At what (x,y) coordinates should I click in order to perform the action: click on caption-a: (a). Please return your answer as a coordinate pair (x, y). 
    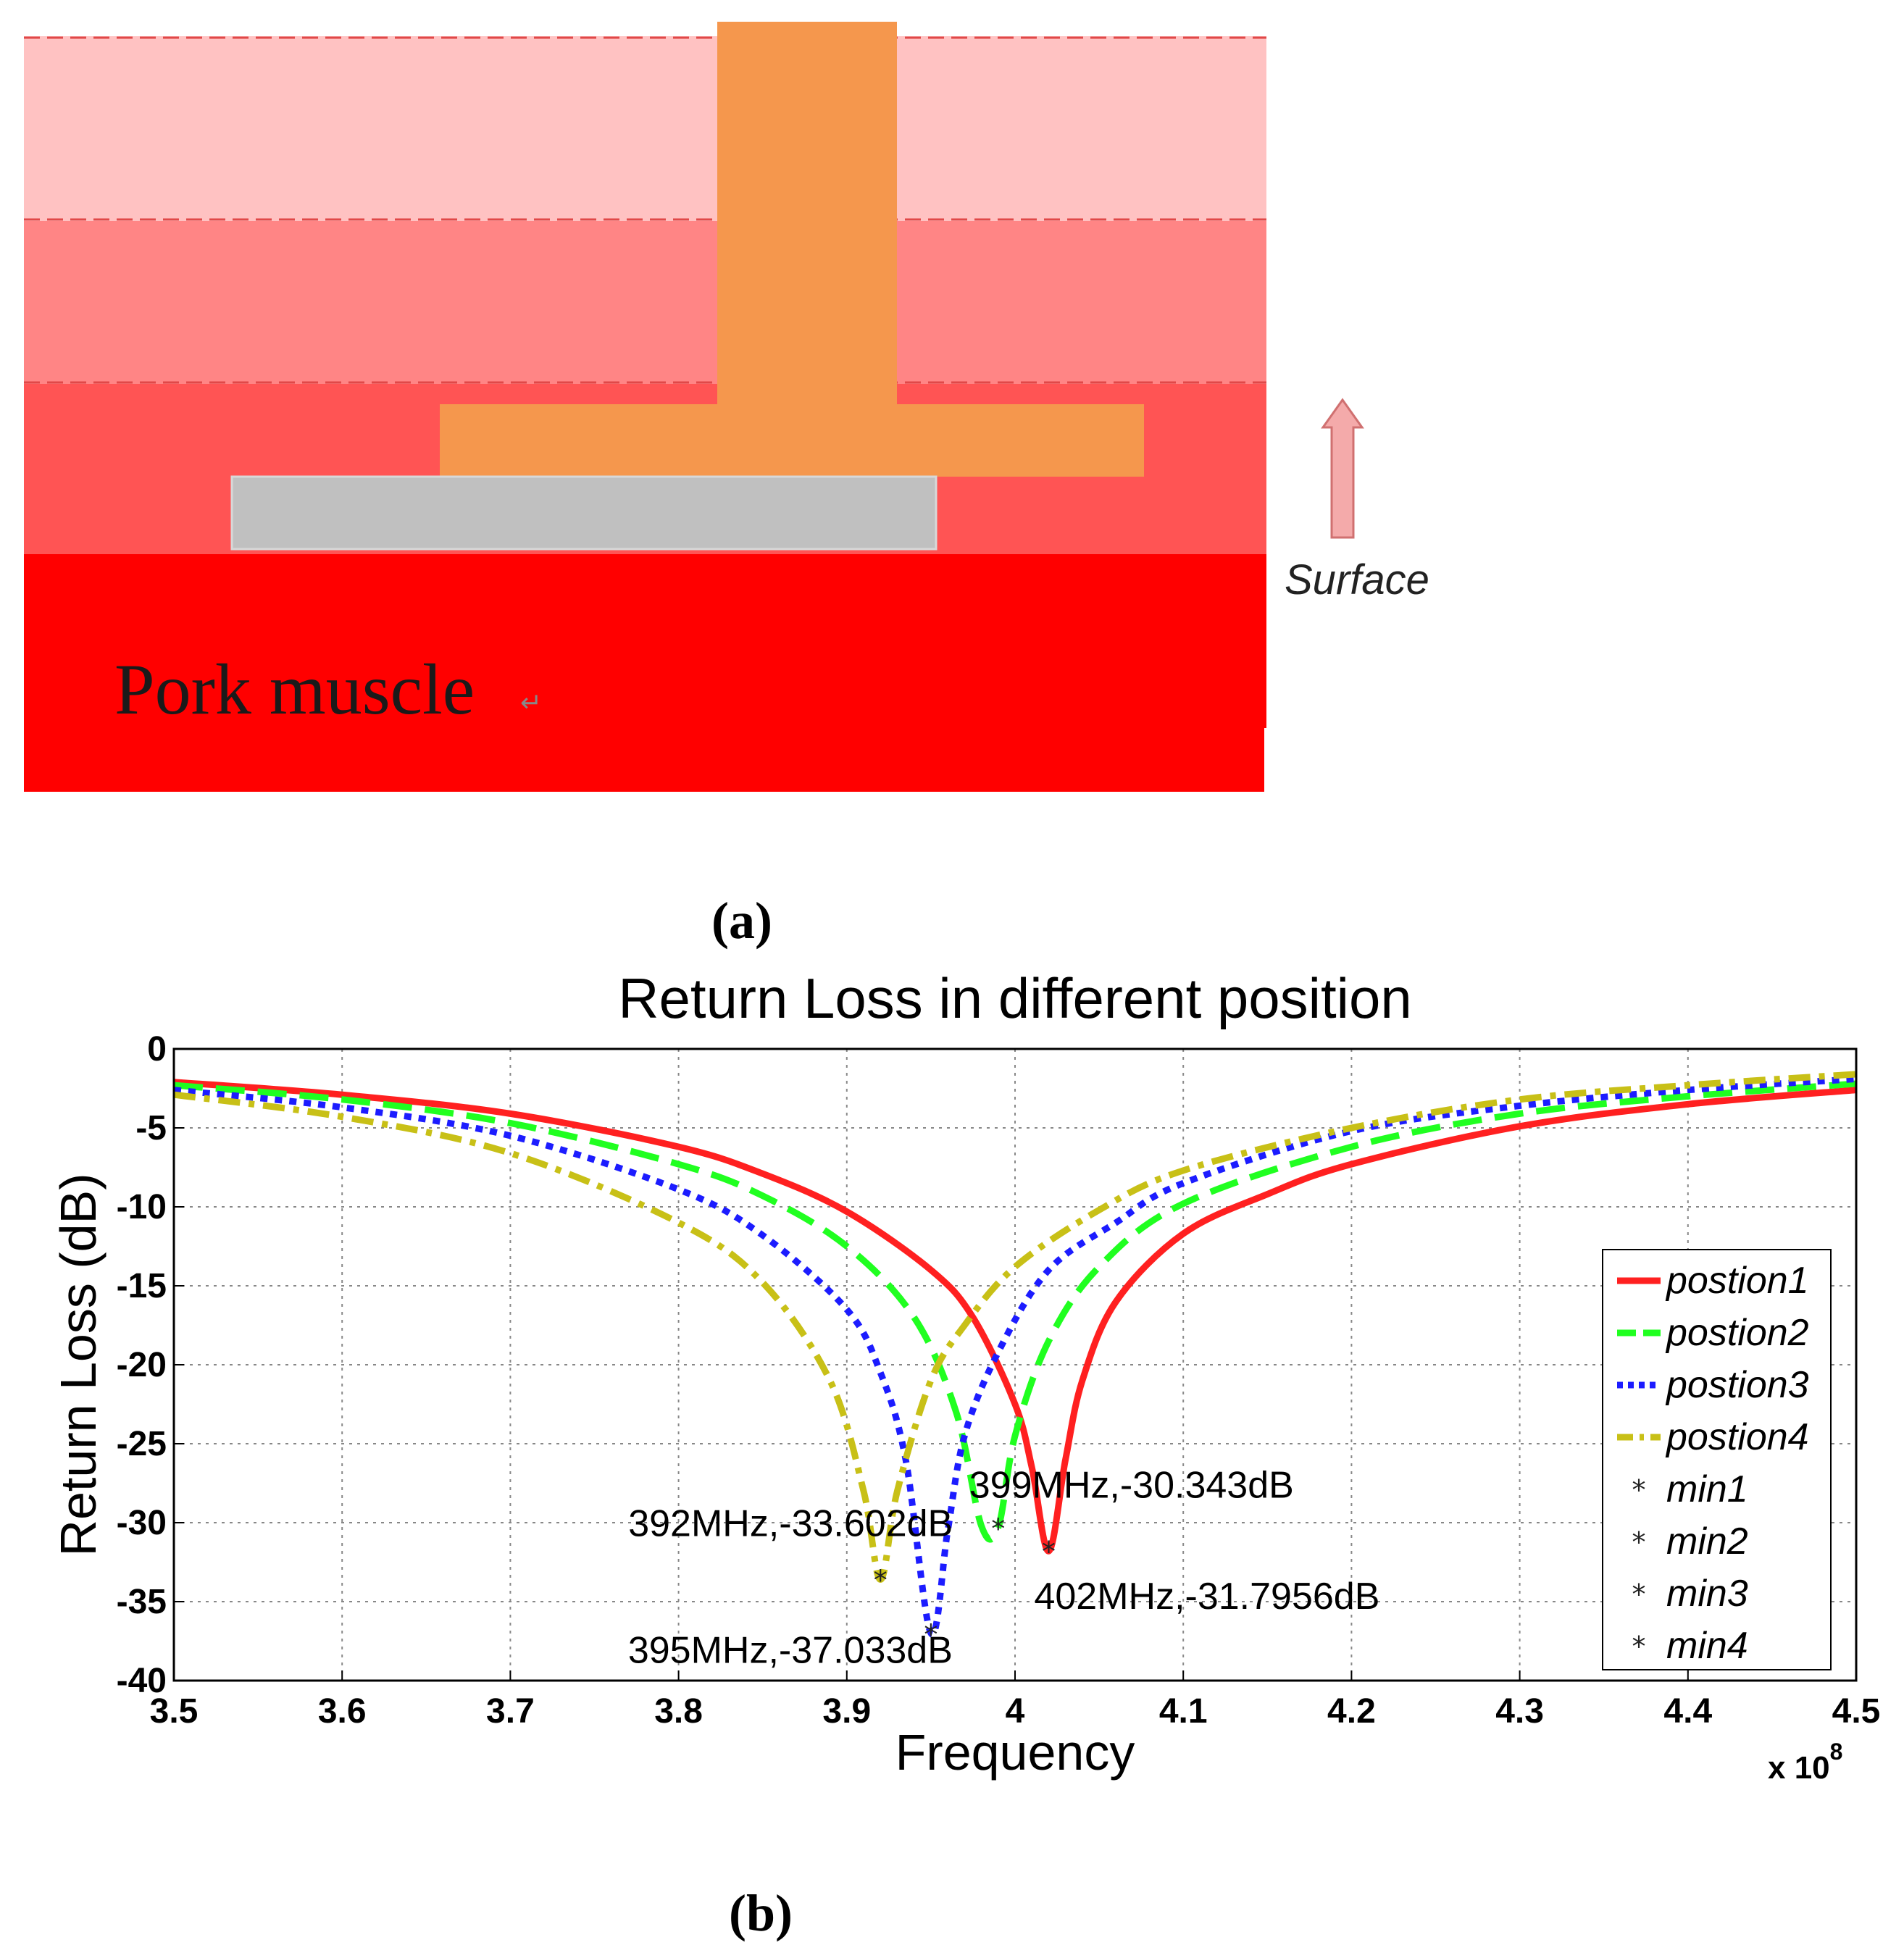
    Looking at the image, I should click on (741, 921).